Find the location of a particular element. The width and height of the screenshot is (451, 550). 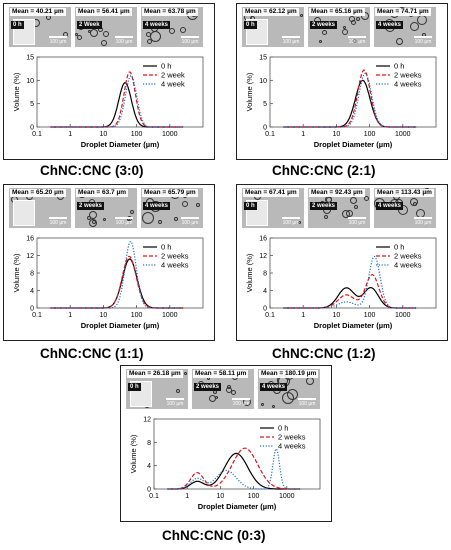

y-tick-label: 5 is located at coordinates (32, 104).